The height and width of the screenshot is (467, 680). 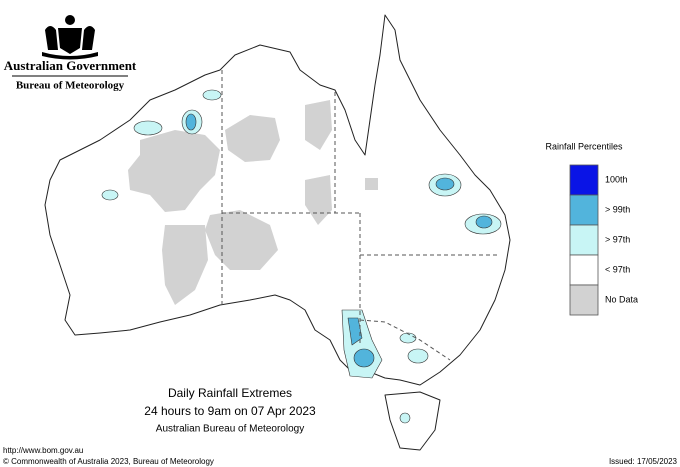 I want to click on agency-name: Bureau of Meteorology, so click(x=70, y=86).